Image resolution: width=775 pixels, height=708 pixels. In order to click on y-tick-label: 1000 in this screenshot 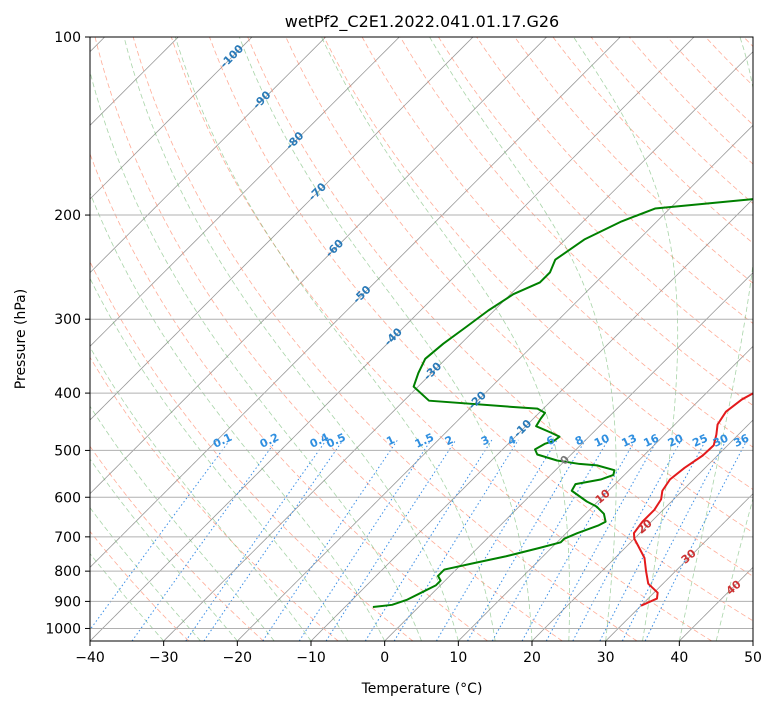, I will do `click(63, 629)`.